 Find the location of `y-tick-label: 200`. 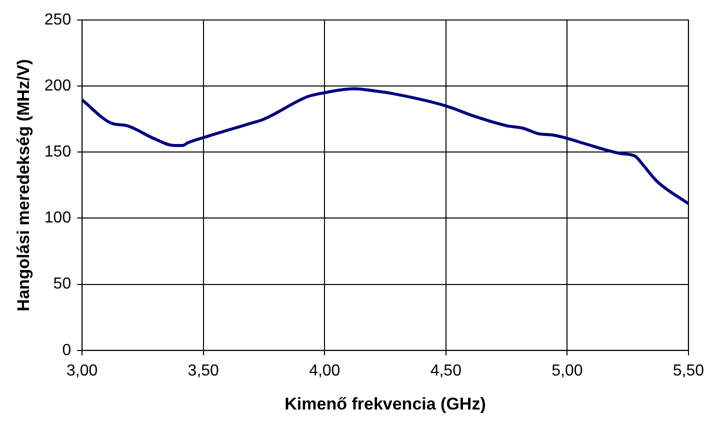

y-tick-label: 200 is located at coordinates (58, 85).